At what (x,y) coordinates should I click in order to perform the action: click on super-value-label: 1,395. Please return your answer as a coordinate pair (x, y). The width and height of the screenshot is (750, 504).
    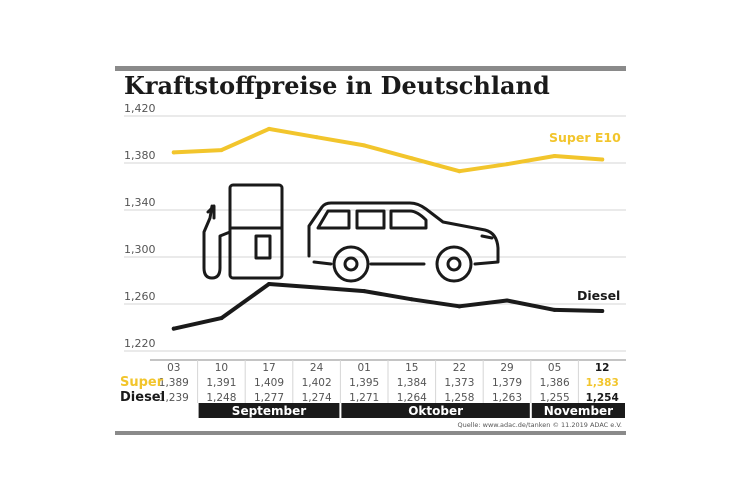
    Looking at the image, I should click on (364, 383).